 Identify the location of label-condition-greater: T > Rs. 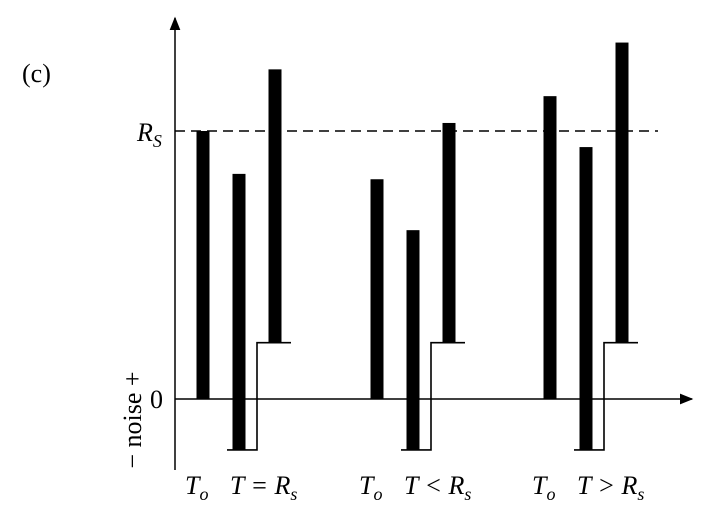
(610, 487).